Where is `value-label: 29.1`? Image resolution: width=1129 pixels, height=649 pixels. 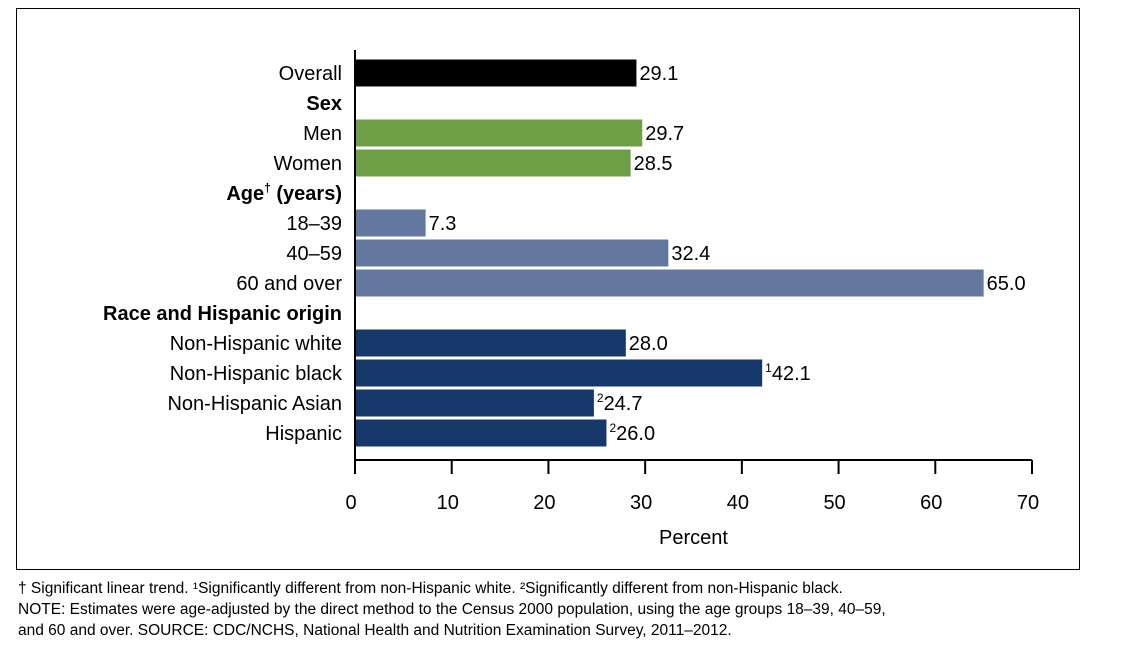 value-label: 29.1 is located at coordinates (658, 74).